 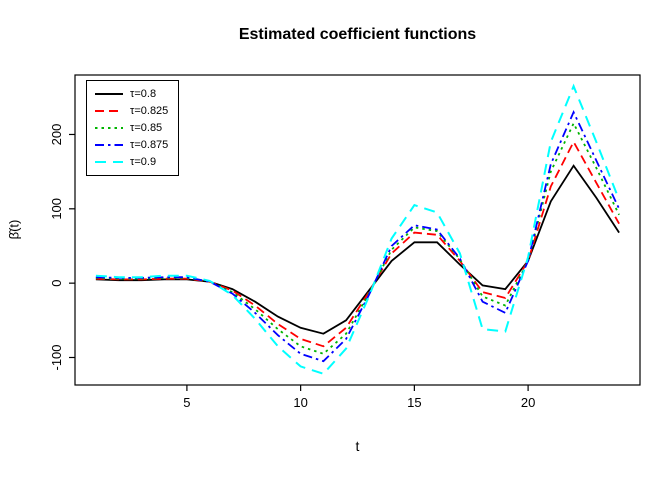 What do you see at coordinates (56, 209) in the screenshot?
I see `y-tick-label: 100` at bounding box center [56, 209].